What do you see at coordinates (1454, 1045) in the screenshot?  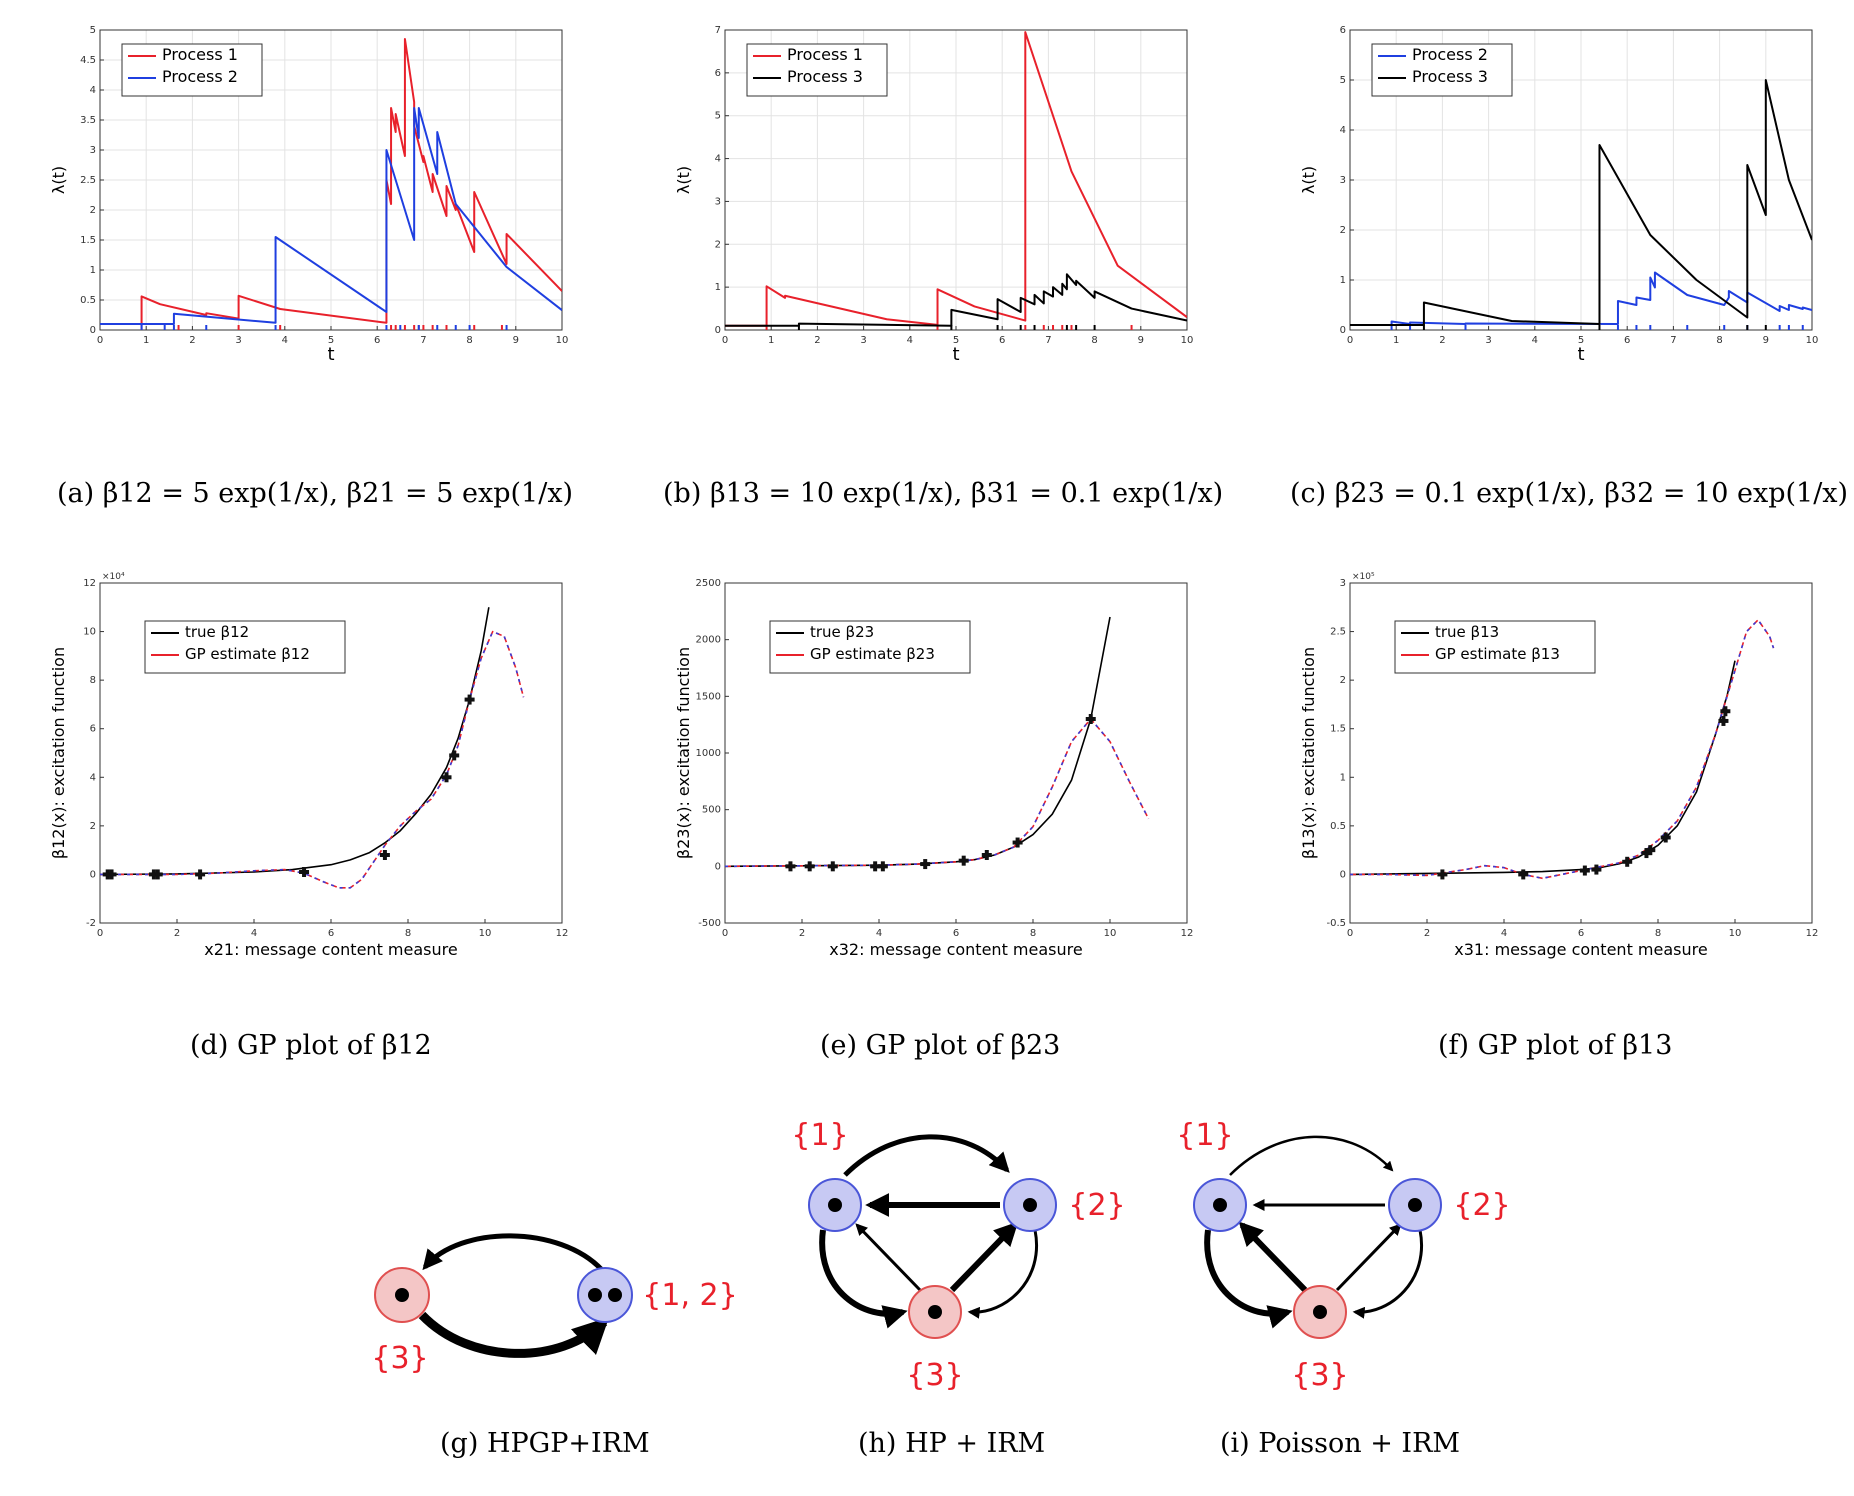 I see `caption-tag: (f)` at bounding box center [1454, 1045].